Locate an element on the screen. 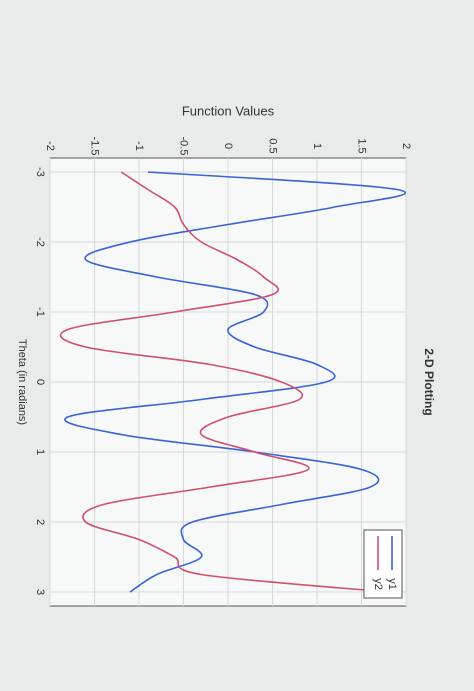  y-tick-label: 0 is located at coordinates (228, 146).